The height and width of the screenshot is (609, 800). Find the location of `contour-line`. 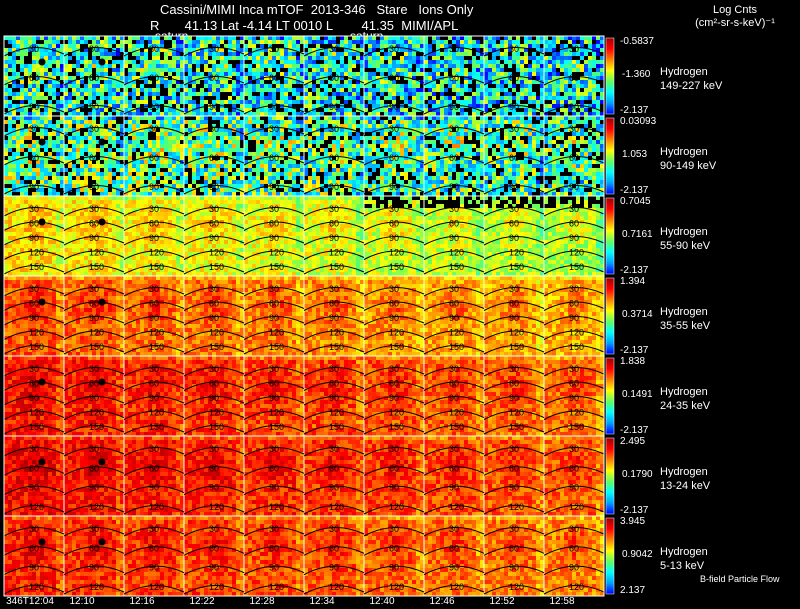

contour-line is located at coordinates (154, 51).